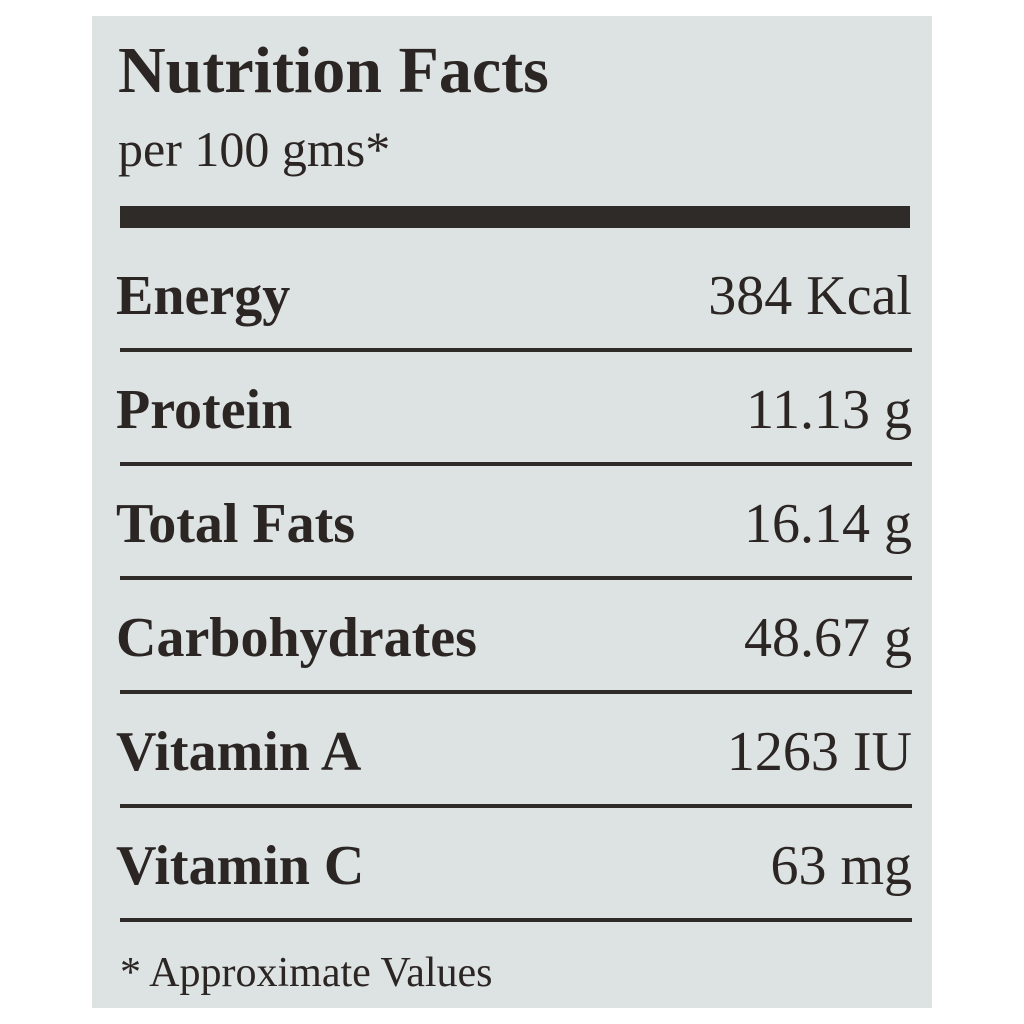  What do you see at coordinates (514, 412) in the screenshot?
I see `nutrient-row: Protein 11.13 g` at bounding box center [514, 412].